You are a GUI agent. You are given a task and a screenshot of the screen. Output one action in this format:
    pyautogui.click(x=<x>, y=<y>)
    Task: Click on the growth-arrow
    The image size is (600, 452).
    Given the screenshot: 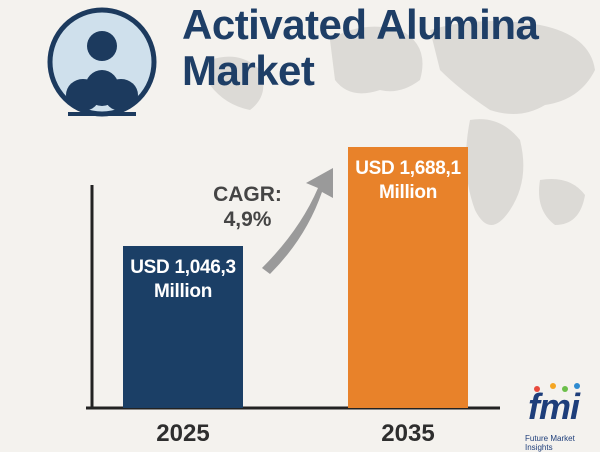 What is the action you would take?
    pyautogui.click(x=297, y=221)
    